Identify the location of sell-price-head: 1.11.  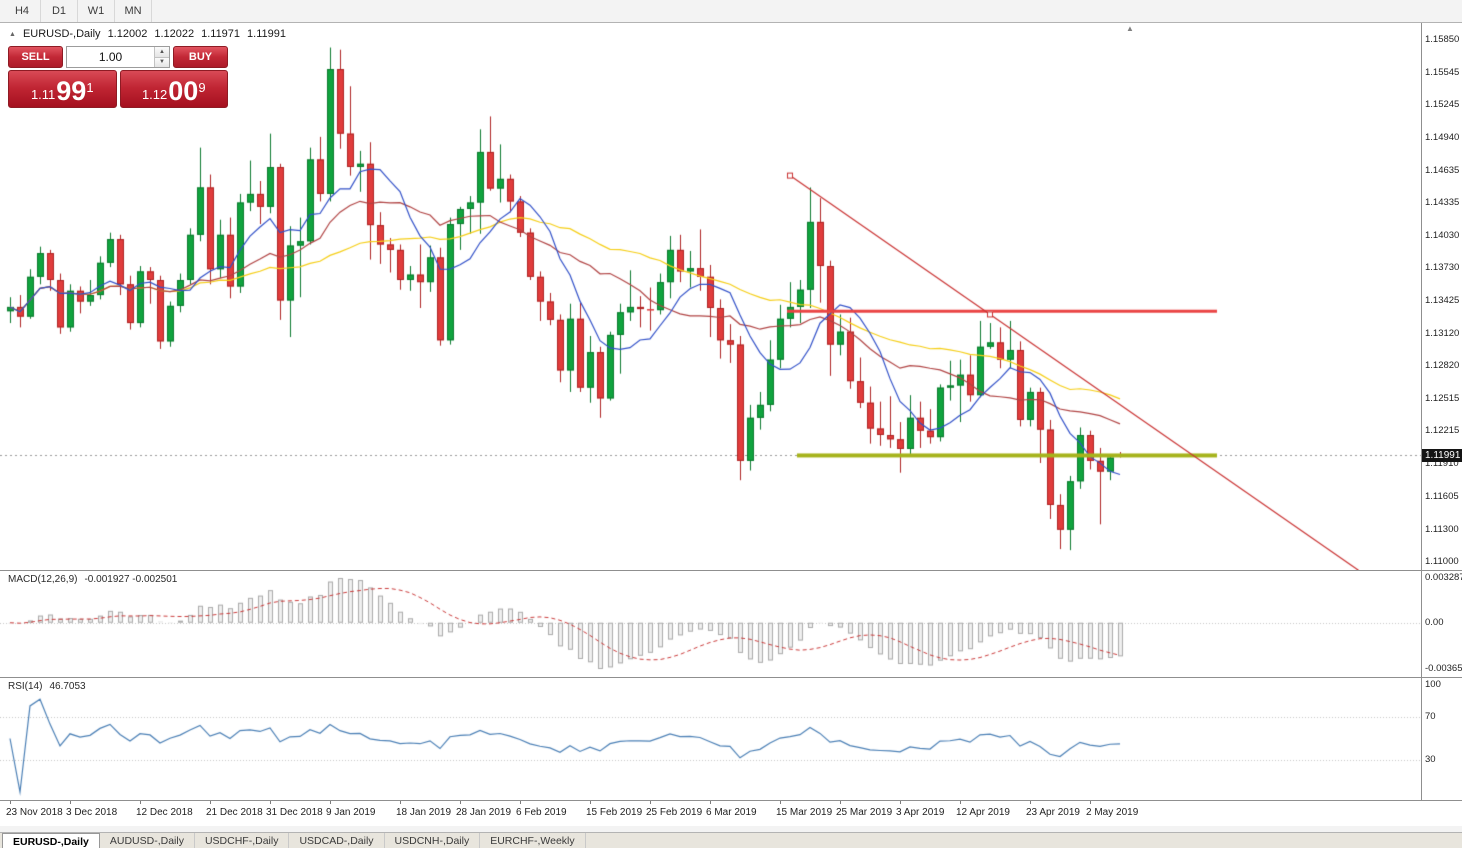
(43, 94).